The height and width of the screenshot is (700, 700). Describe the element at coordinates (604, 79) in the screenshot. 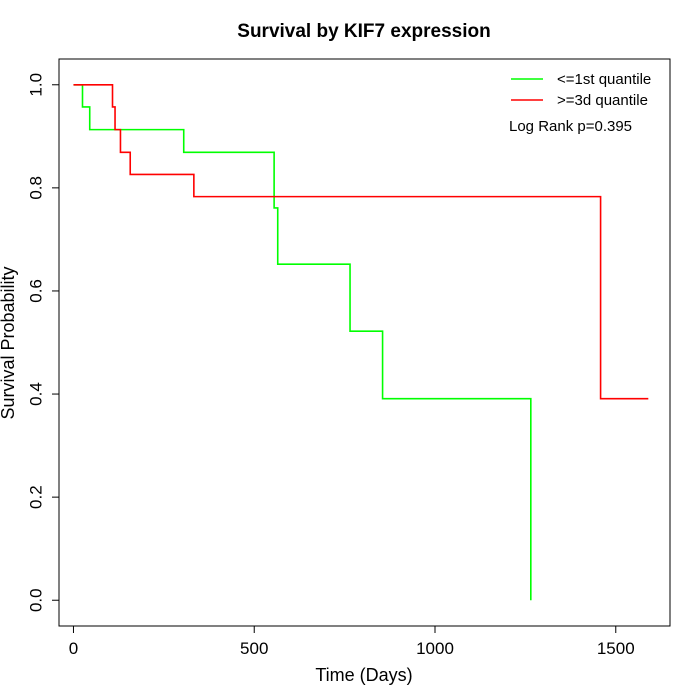

I see `legend-label: <=1st quantile` at that location.